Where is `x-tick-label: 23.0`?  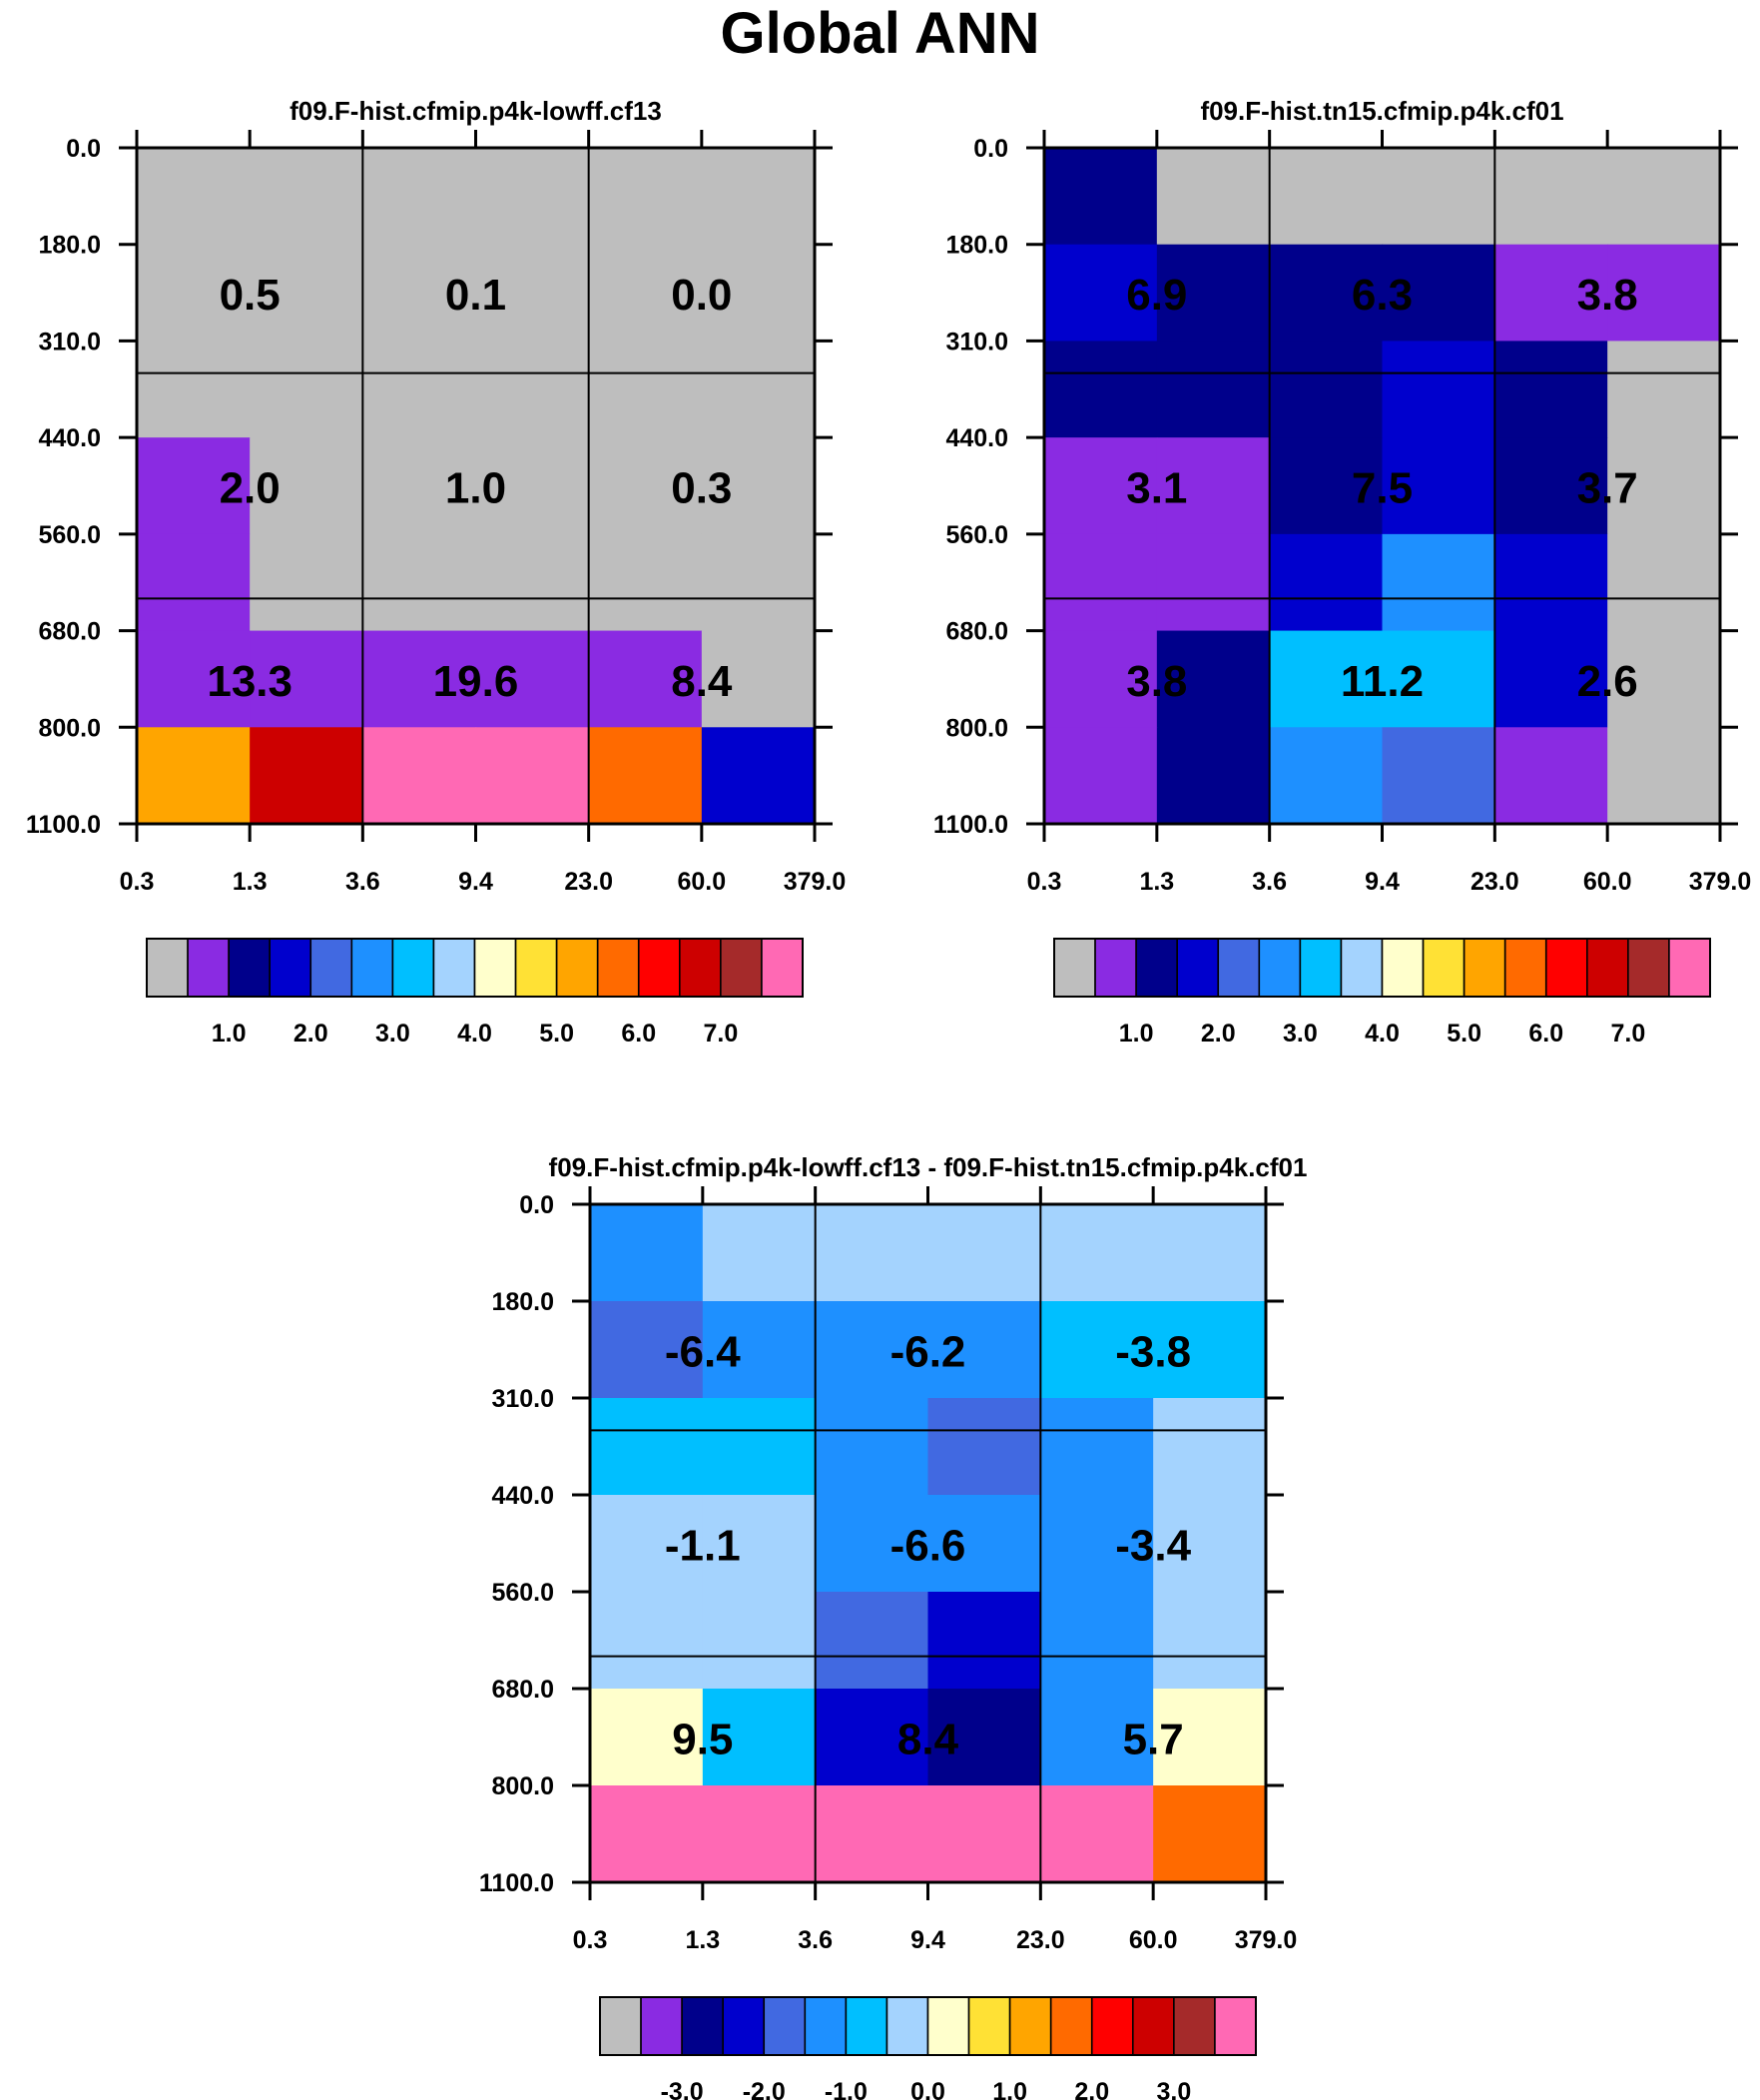
x-tick-label: 23.0 is located at coordinates (1494, 882).